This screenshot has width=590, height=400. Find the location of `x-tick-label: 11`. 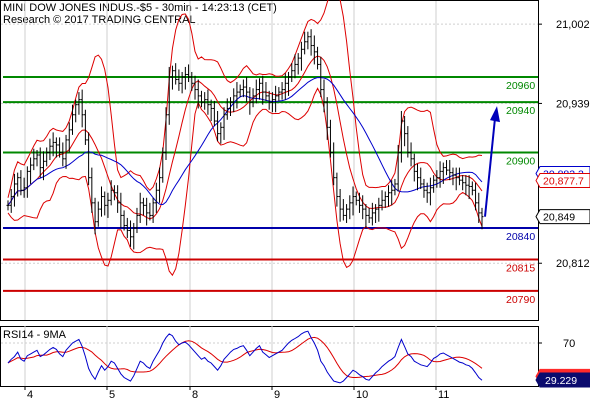

x-tick-label: 11 is located at coordinates (443, 394).